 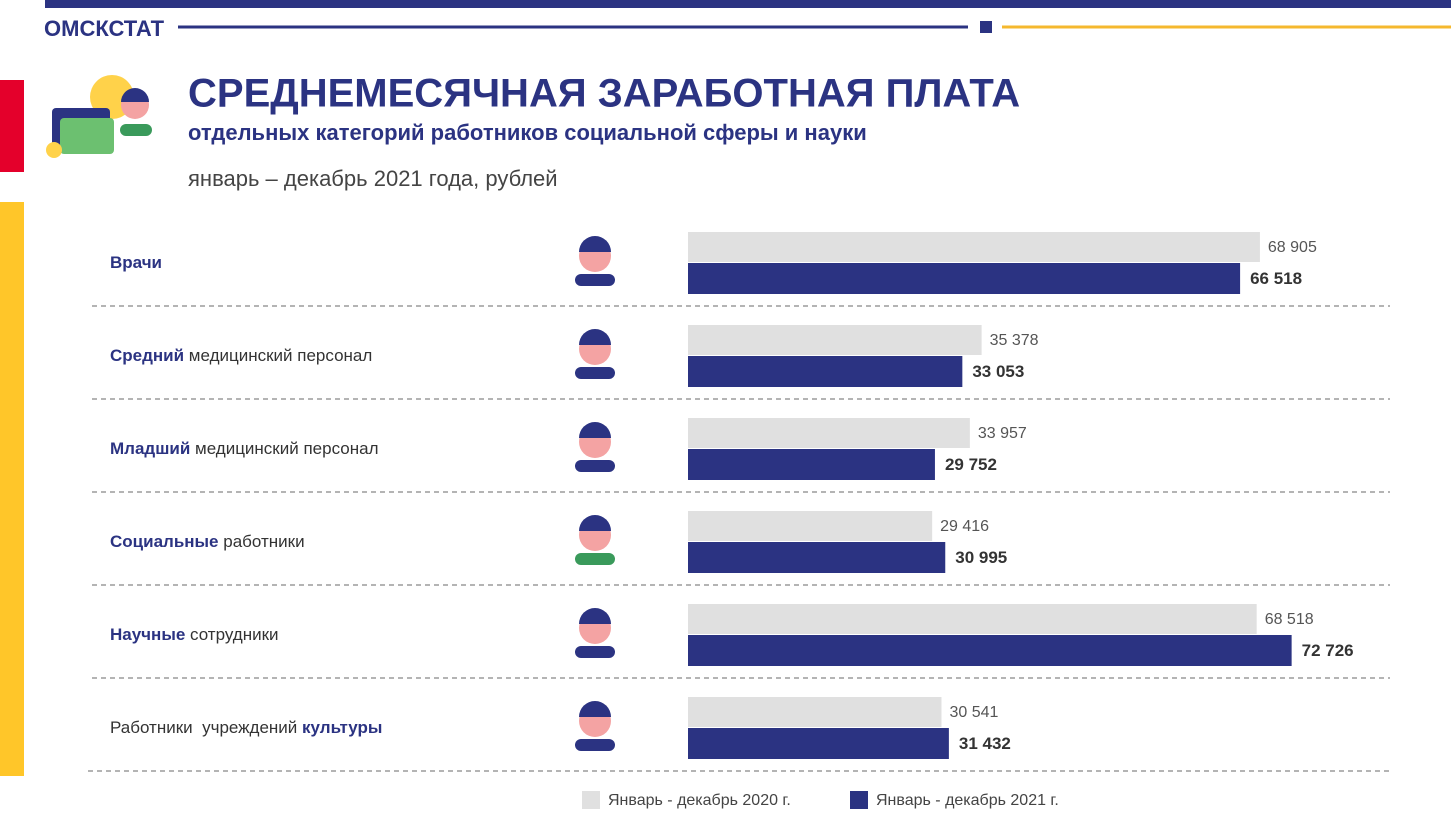 I want to click on value-label: 33 053, so click(x=998, y=371).